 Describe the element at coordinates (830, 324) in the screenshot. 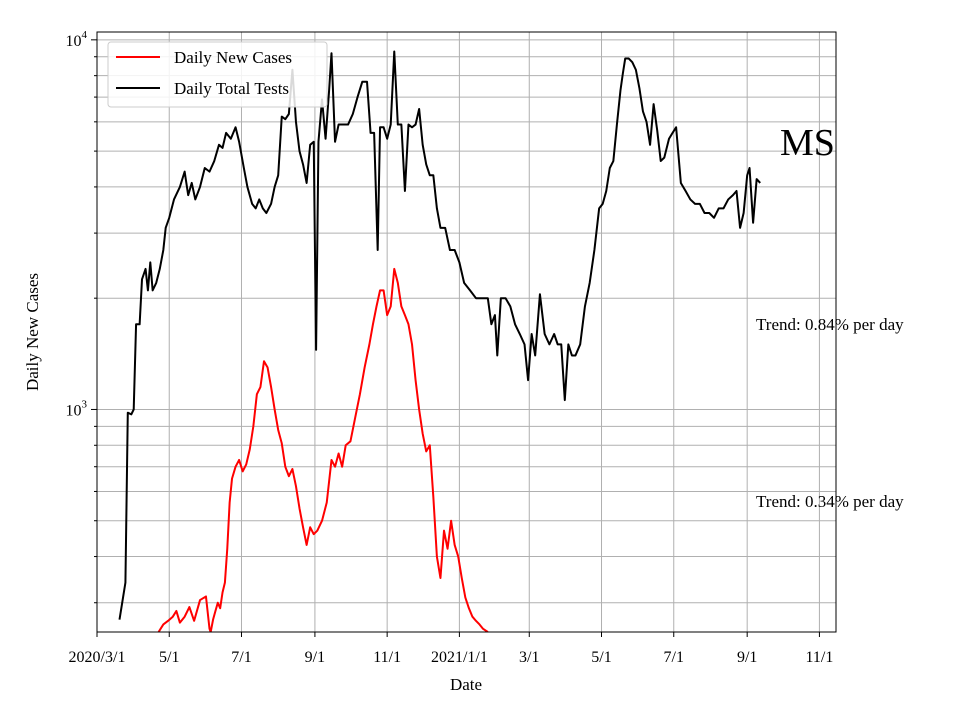

I see `trend-tests-annotation: Trend: 0.84% per day` at that location.